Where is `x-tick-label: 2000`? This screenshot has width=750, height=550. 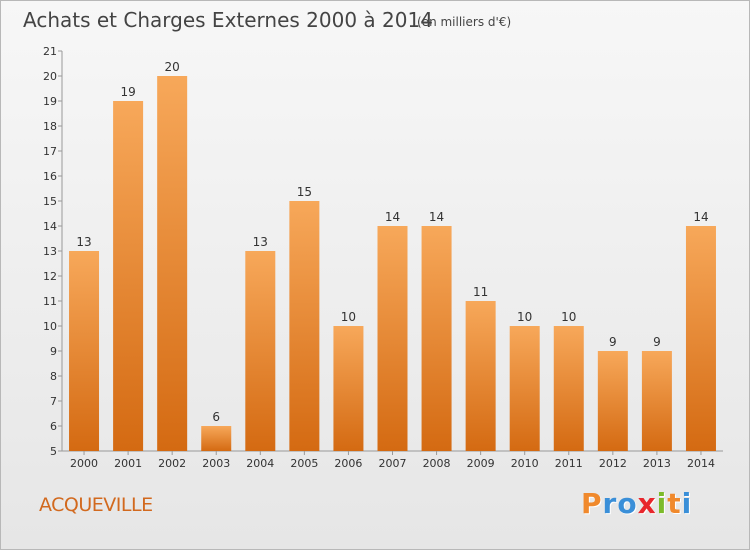 x-tick-label: 2000 is located at coordinates (84, 463).